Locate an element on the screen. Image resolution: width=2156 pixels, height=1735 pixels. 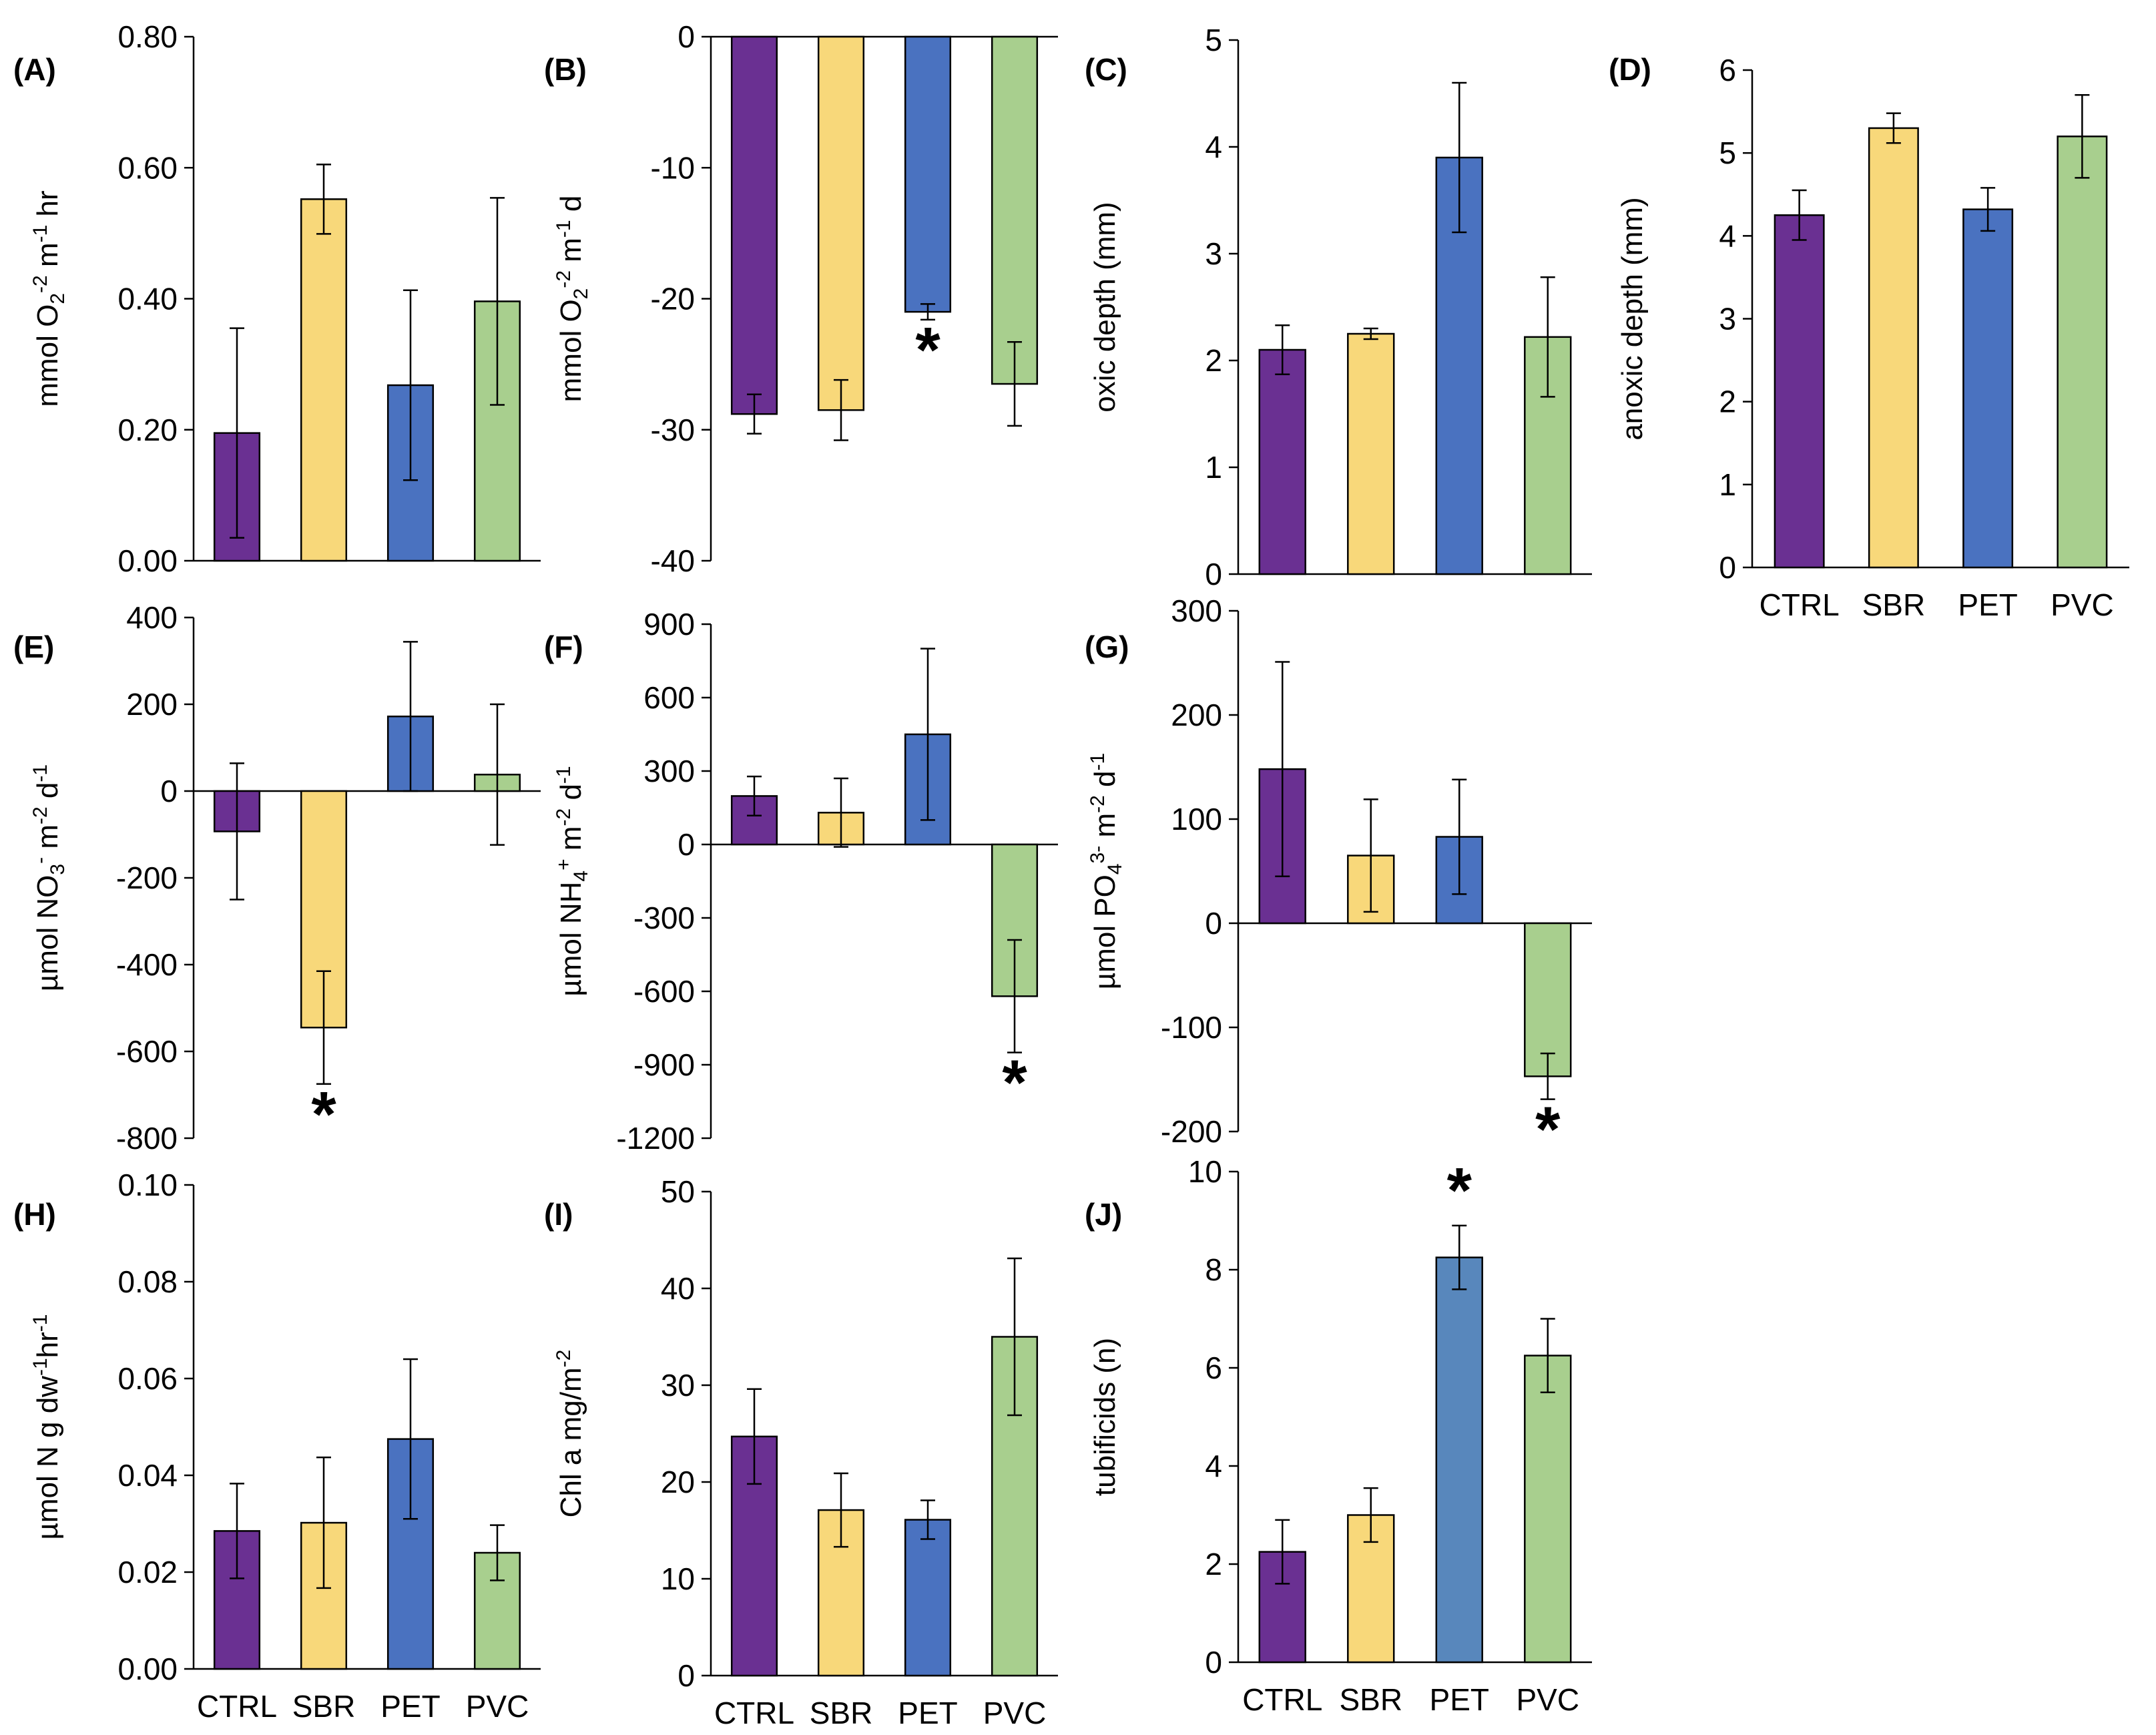
y-tick-label: 100 is located at coordinates (1196, 819).